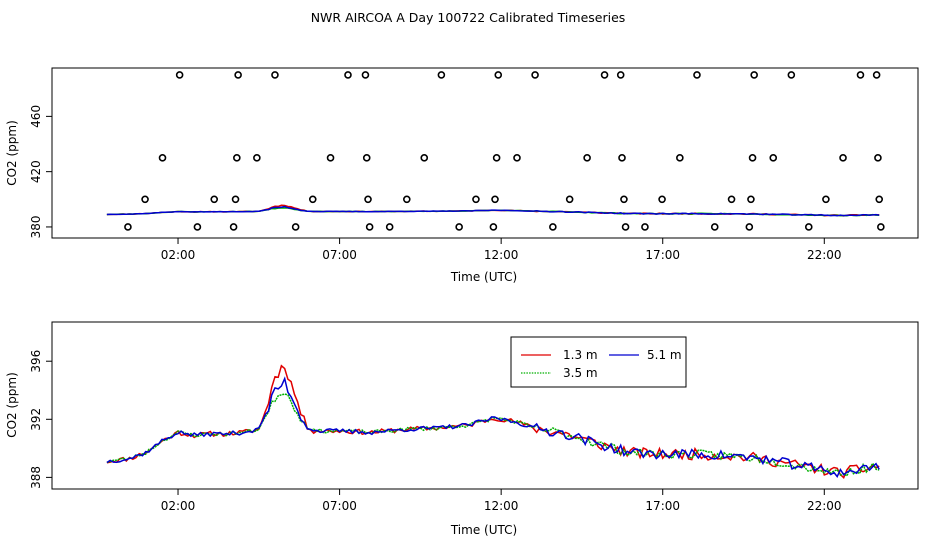 The image size is (936, 540). I want to click on top-x-tick-label: 22:00, so click(824, 255).